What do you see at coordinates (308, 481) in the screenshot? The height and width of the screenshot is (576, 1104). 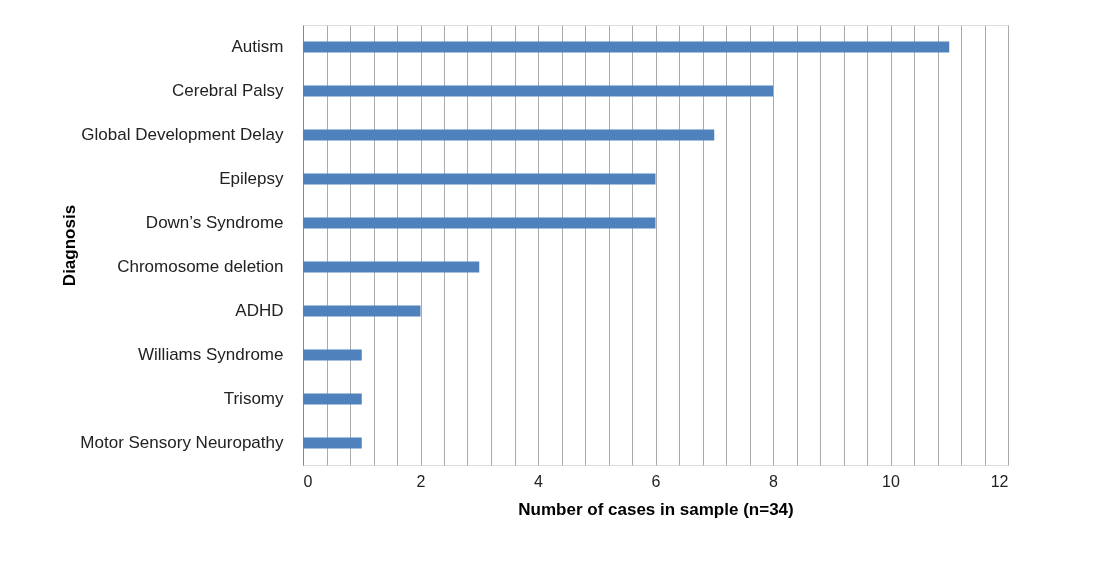 I see `x-tick-label: 0` at bounding box center [308, 481].